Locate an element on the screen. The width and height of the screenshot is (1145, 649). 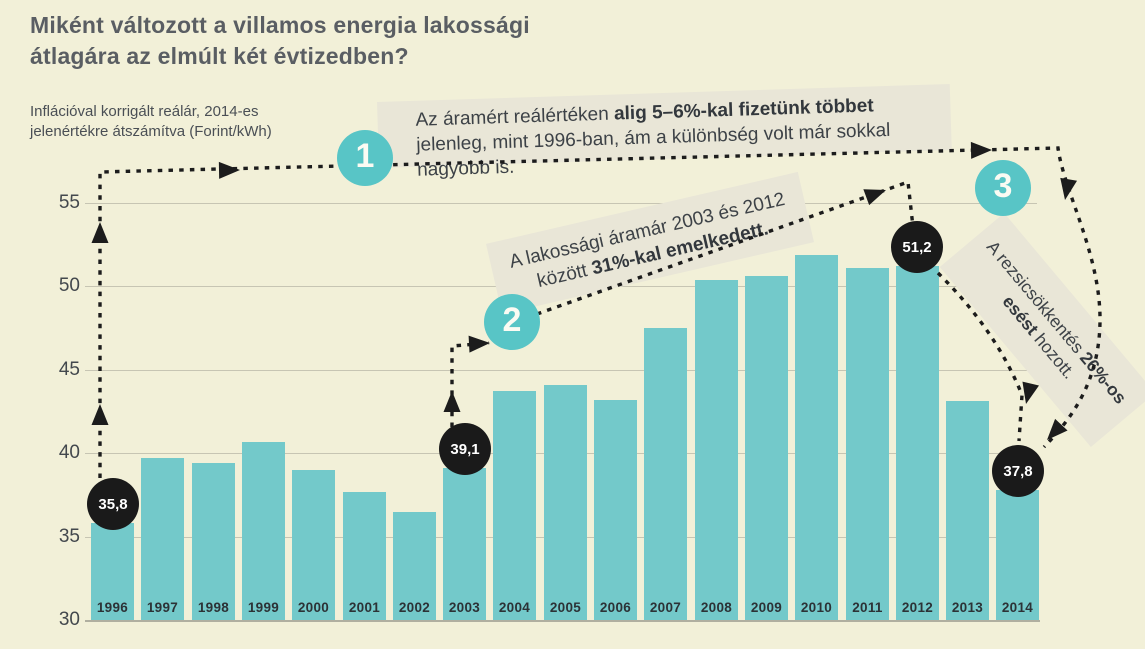
bar-2000: 2000 is located at coordinates (313, 545).